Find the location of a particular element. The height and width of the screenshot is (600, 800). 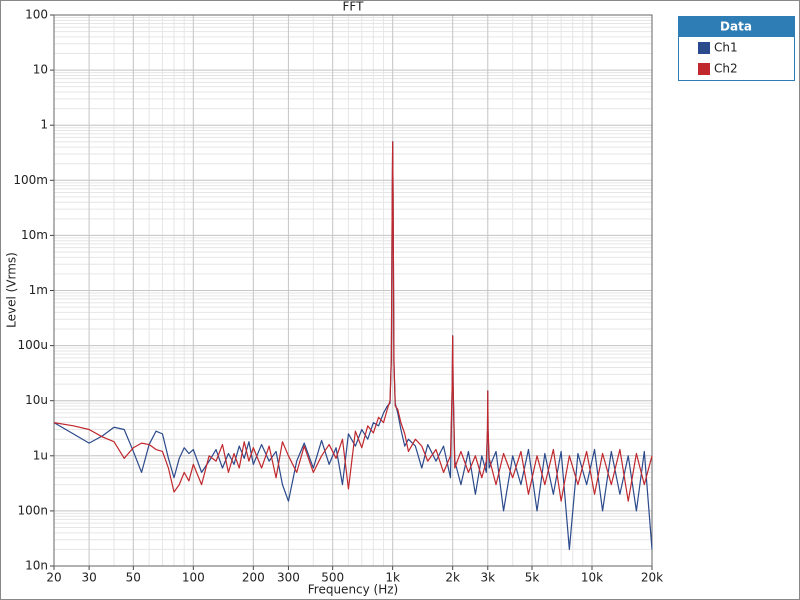

legend-label: Ch1 is located at coordinates (726, 48).